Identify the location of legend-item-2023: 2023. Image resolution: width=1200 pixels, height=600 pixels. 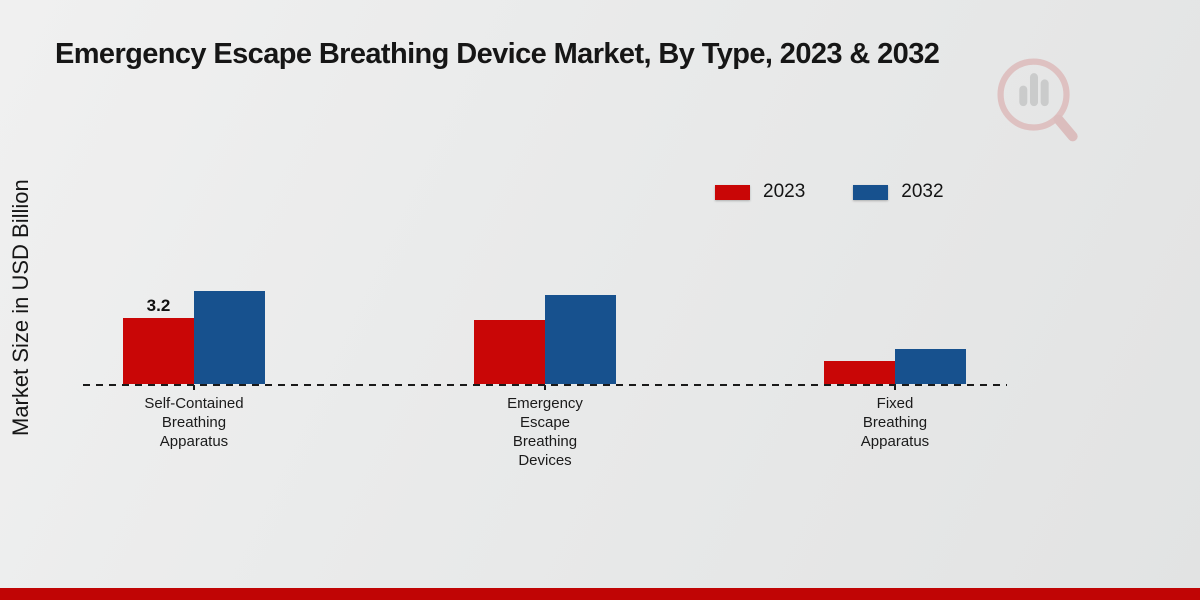
(760, 192).